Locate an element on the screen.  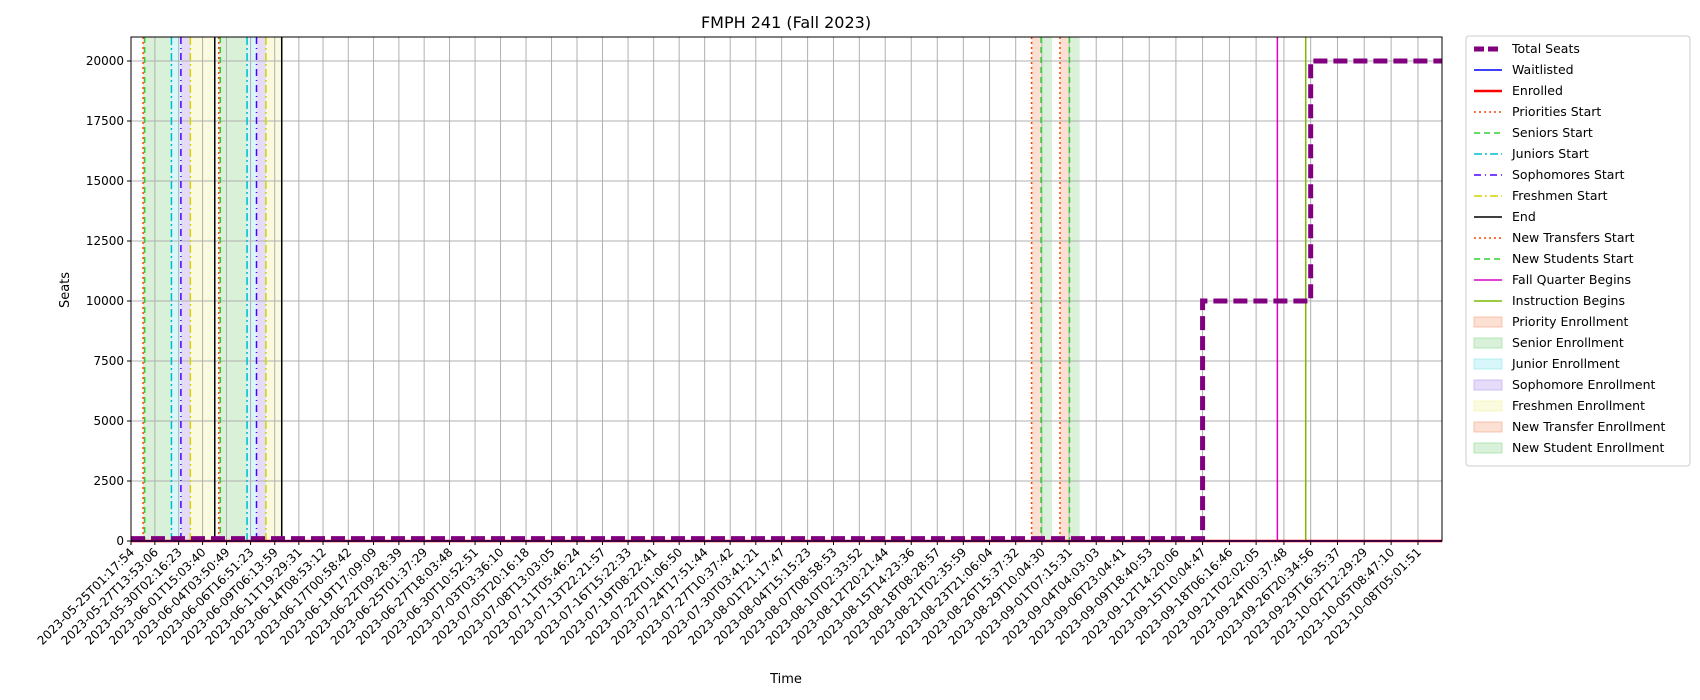
y-tick-label: 2500 is located at coordinates (108, 481).